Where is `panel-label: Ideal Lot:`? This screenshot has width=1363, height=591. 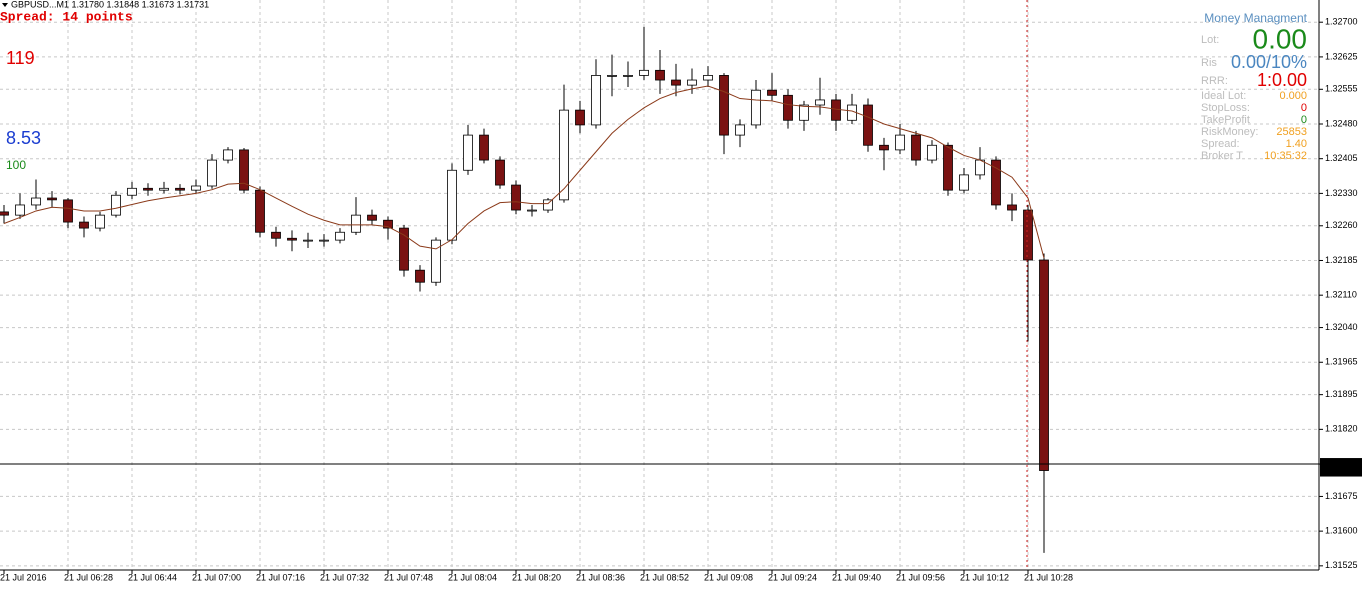 panel-label: Ideal Lot: is located at coordinates (1223, 96).